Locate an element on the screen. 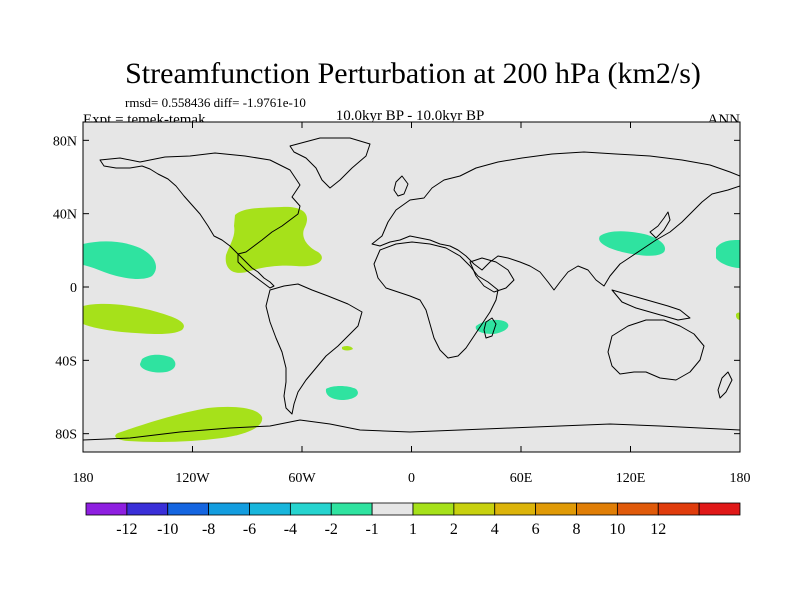  coastline-uk is located at coordinates (401, 186).